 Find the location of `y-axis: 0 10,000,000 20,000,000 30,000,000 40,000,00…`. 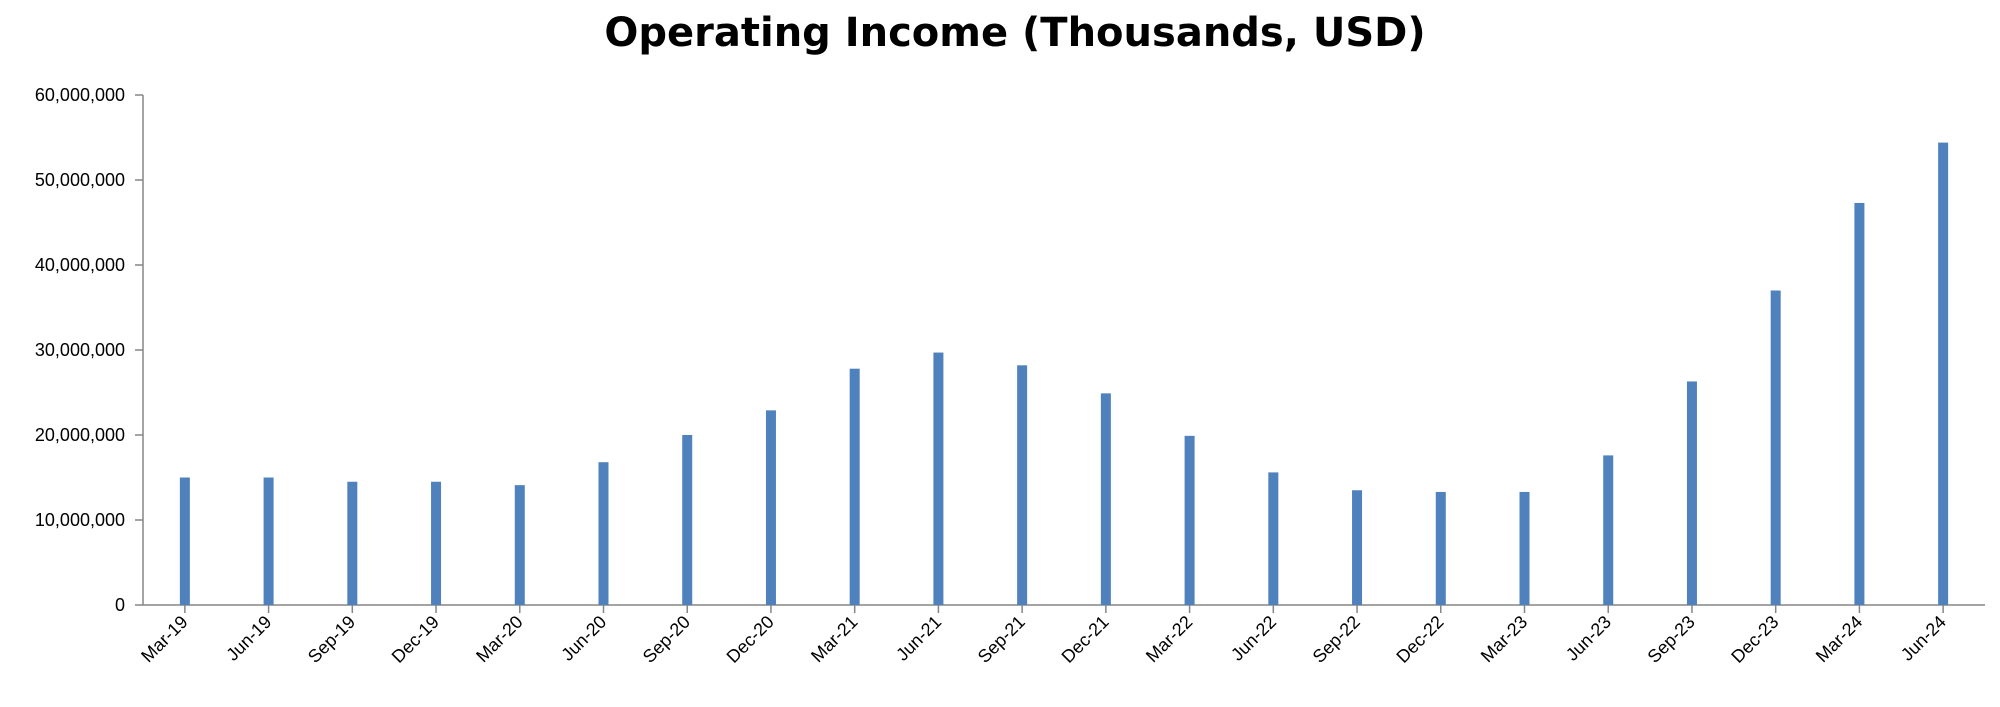

y-axis: 0 10,000,000 20,000,000 30,000,000 40,000,00… is located at coordinates (89, 350).